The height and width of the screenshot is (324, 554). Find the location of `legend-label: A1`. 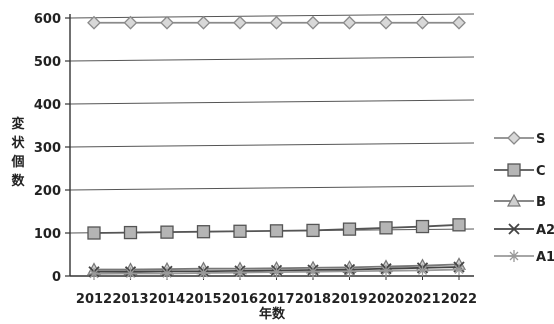

legend-label: A1 is located at coordinates (545, 257).